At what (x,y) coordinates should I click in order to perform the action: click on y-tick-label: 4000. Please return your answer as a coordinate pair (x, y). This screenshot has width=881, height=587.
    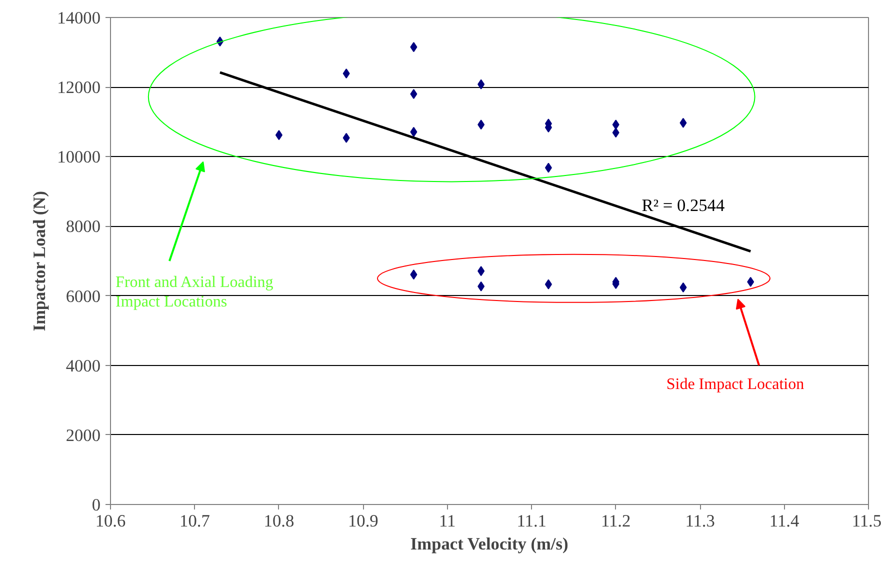
    Looking at the image, I should click on (83, 366).